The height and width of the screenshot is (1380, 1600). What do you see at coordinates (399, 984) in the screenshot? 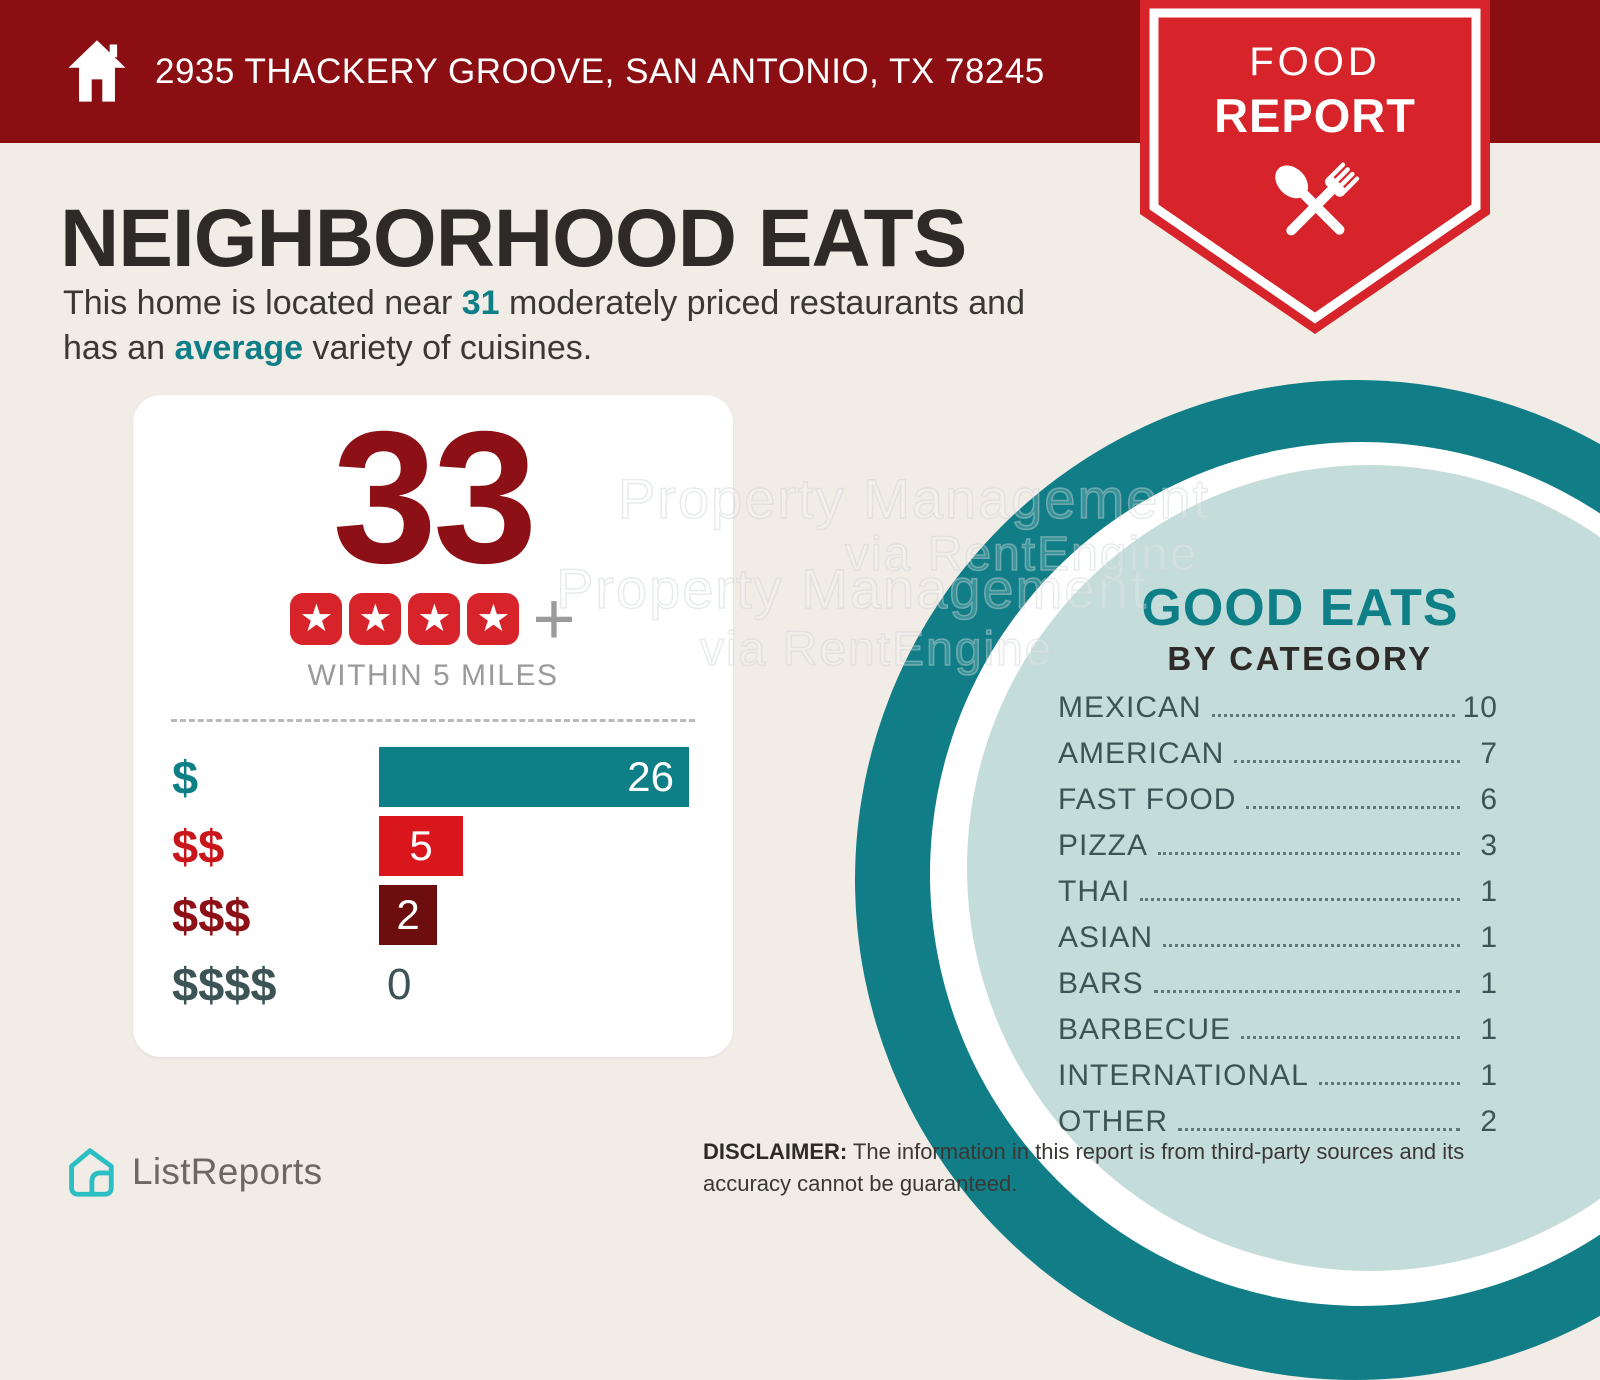
I see `price-tier-value: 0` at bounding box center [399, 984].